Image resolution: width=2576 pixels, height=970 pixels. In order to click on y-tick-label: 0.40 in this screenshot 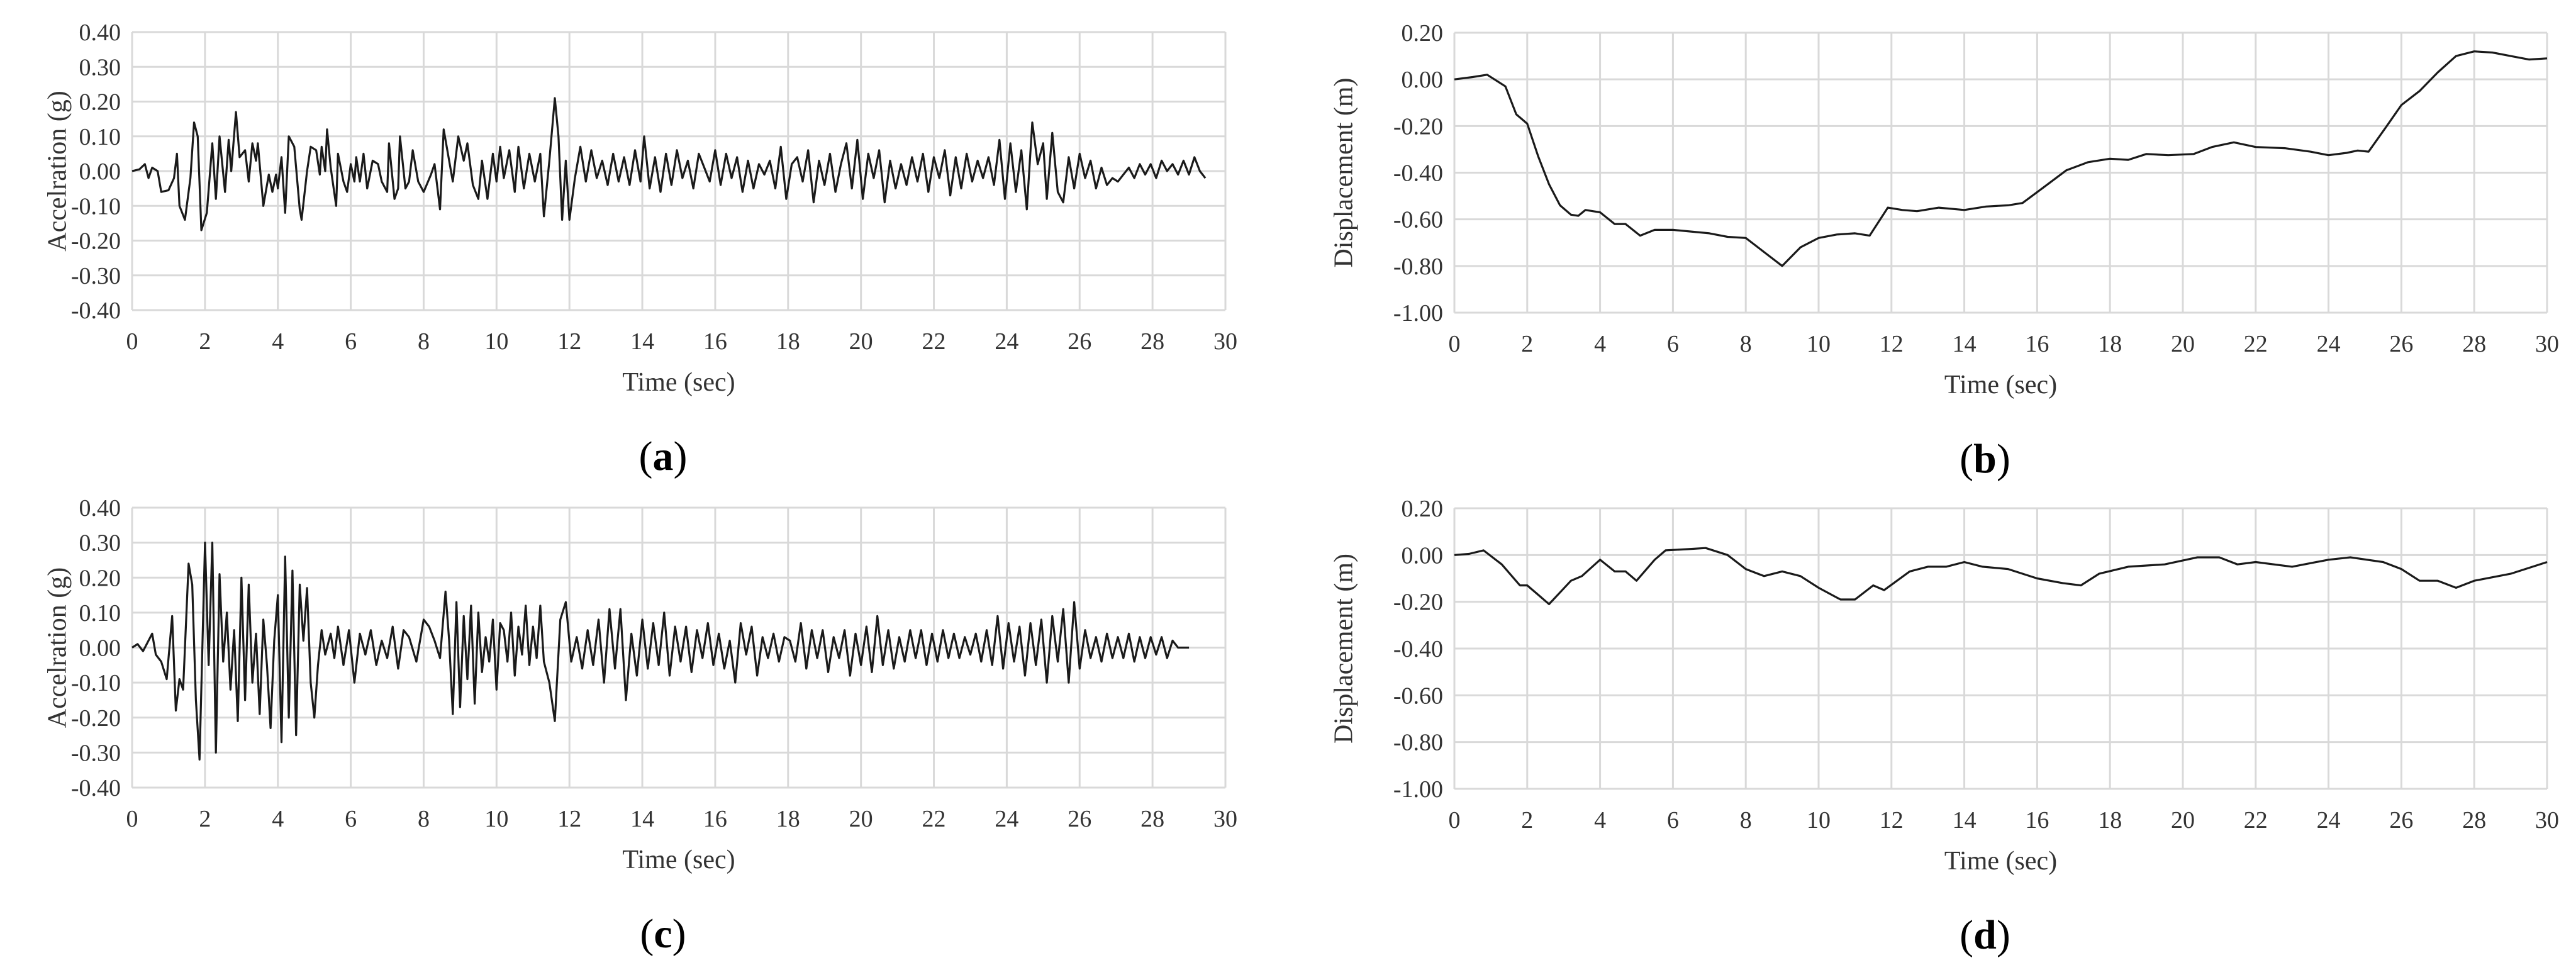, I will do `click(100, 33)`.